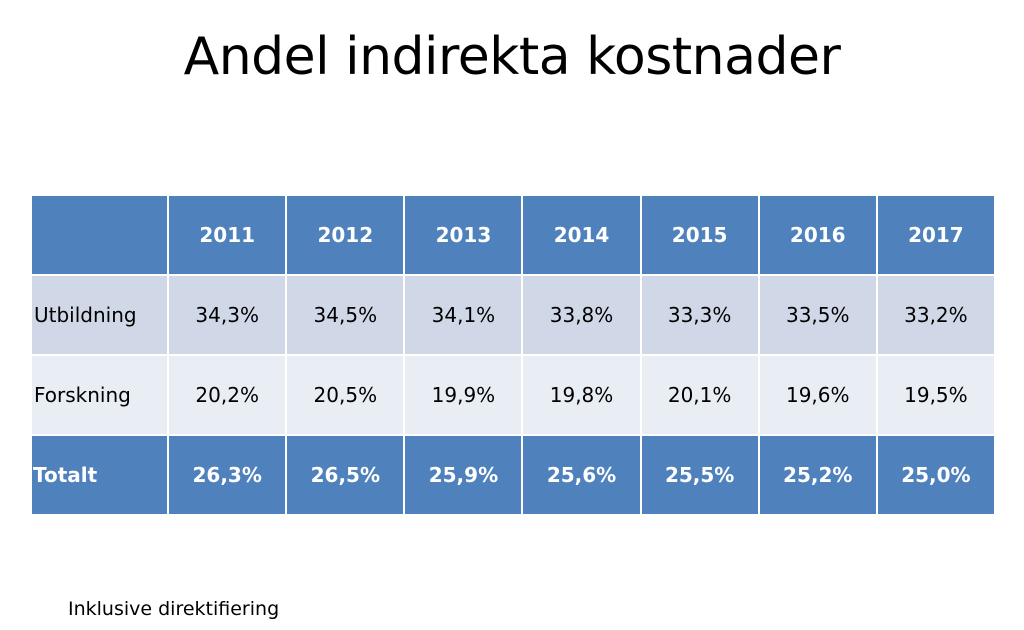 This screenshot has height=630, width=1024. Describe the element at coordinates (227, 235) in the screenshot. I see `header-year: 2011` at that location.